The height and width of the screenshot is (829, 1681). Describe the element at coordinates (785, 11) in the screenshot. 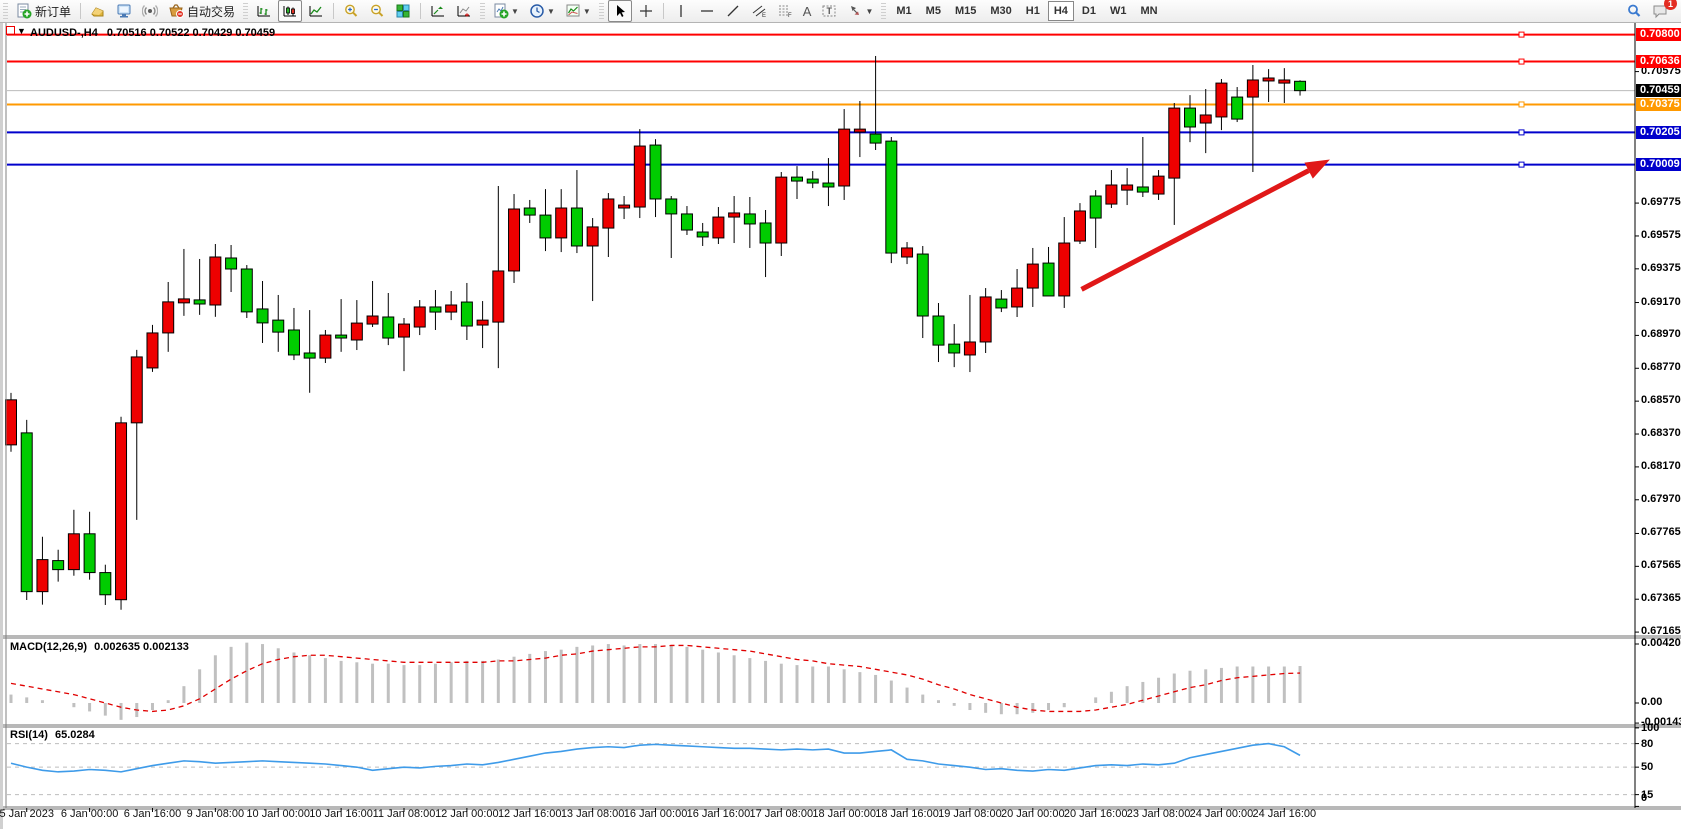

I see `fibonacci-tool-button: F` at that location.